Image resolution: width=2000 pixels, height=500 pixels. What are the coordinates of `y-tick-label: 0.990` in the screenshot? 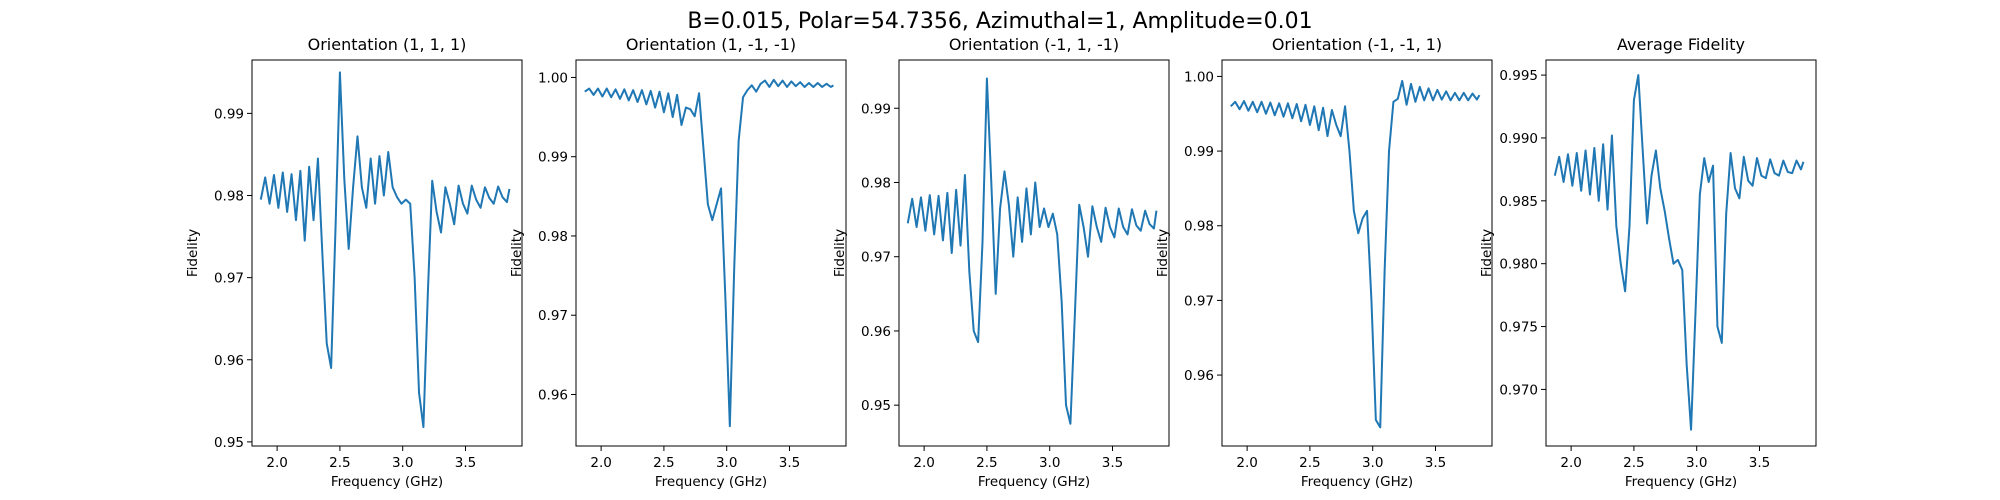 It's located at (1518, 139).